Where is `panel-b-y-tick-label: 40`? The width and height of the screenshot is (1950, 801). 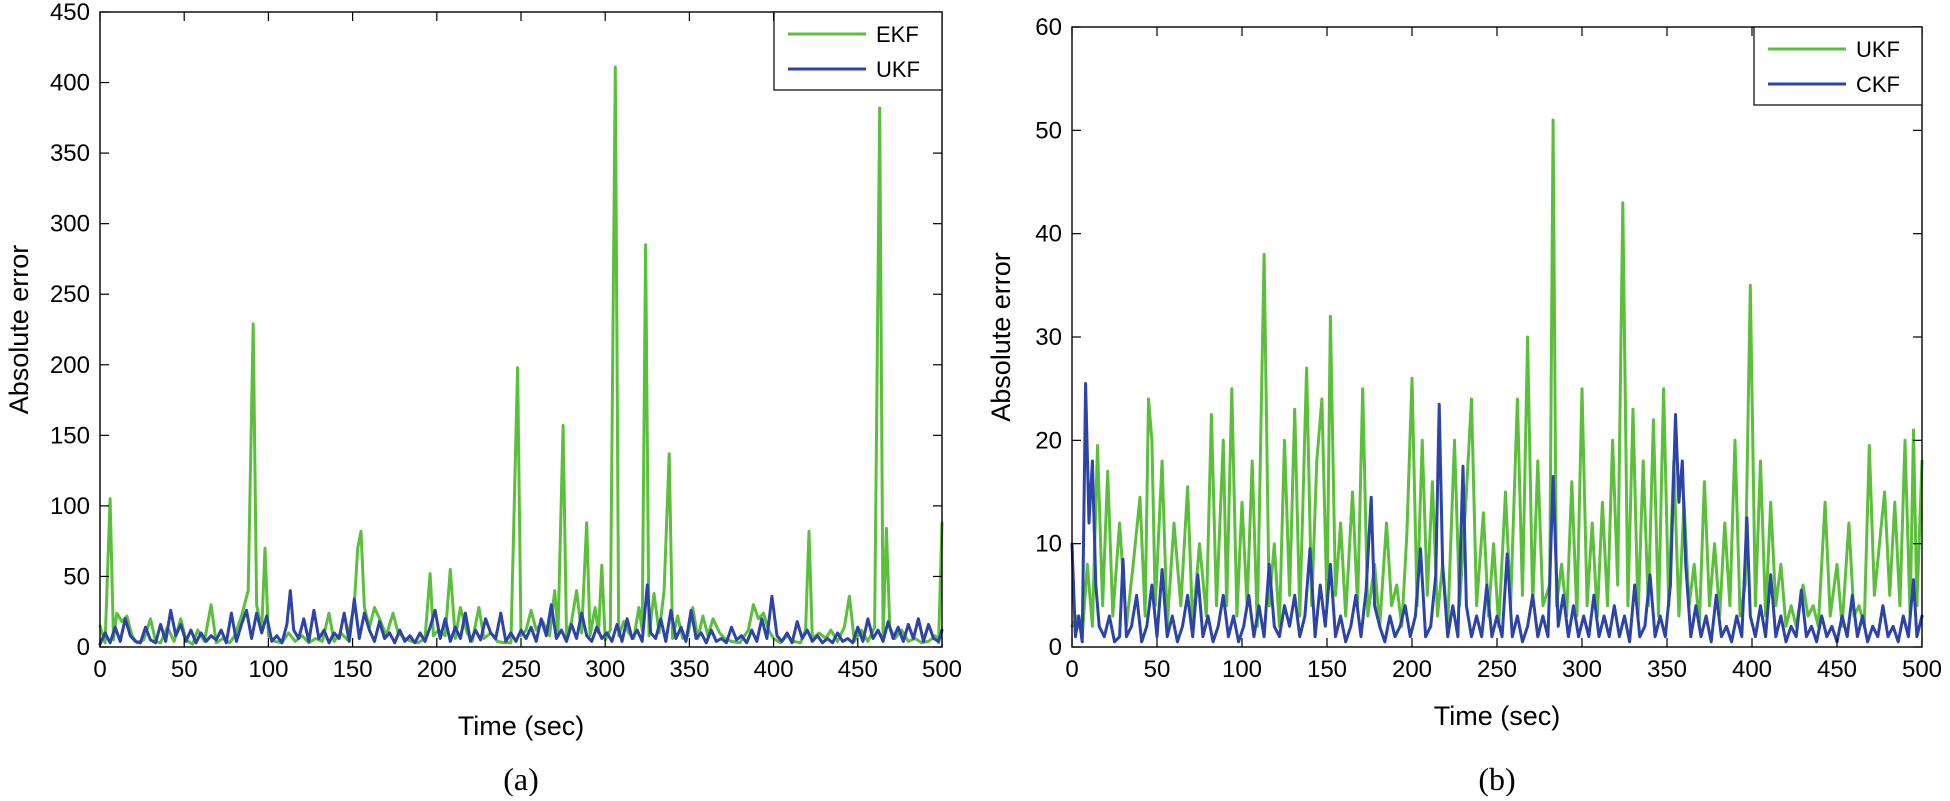 panel-b-y-tick-label: 40 is located at coordinates (1048, 234).